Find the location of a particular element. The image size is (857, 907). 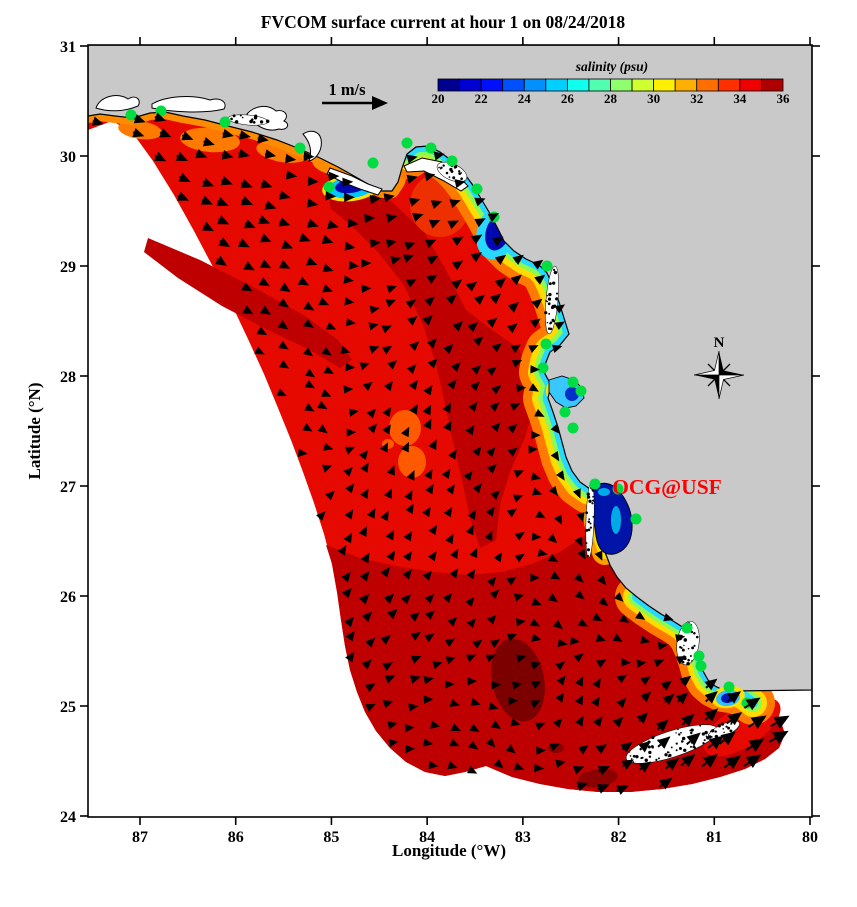

colorbar-tick-label: 32 is located at coordinates (696, 98).